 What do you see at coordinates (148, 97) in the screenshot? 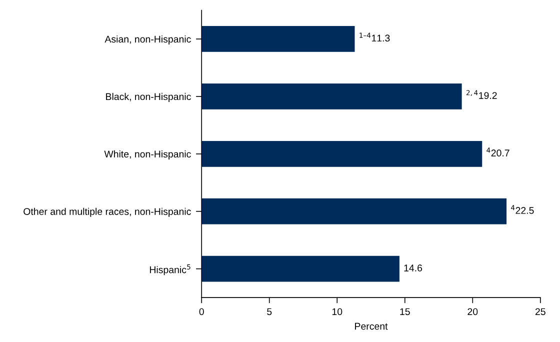
I see `y-tick-label: Black, non-Hispanic` at bounding box center [148, 97].